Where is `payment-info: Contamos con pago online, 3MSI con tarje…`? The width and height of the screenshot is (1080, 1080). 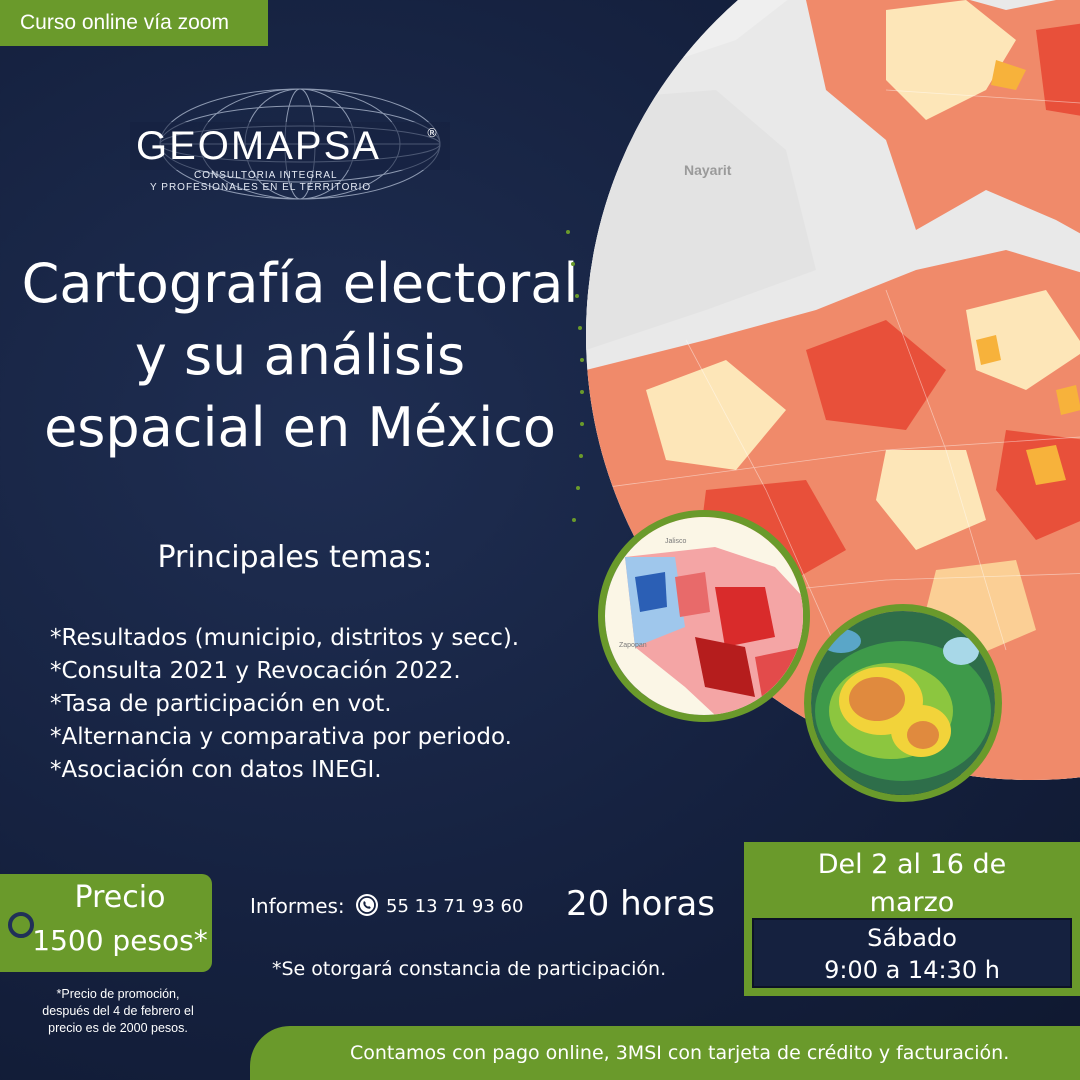
payment-info: Contamos con pago online, 3MSI con tarje… is located at coordinates (680, 1053).